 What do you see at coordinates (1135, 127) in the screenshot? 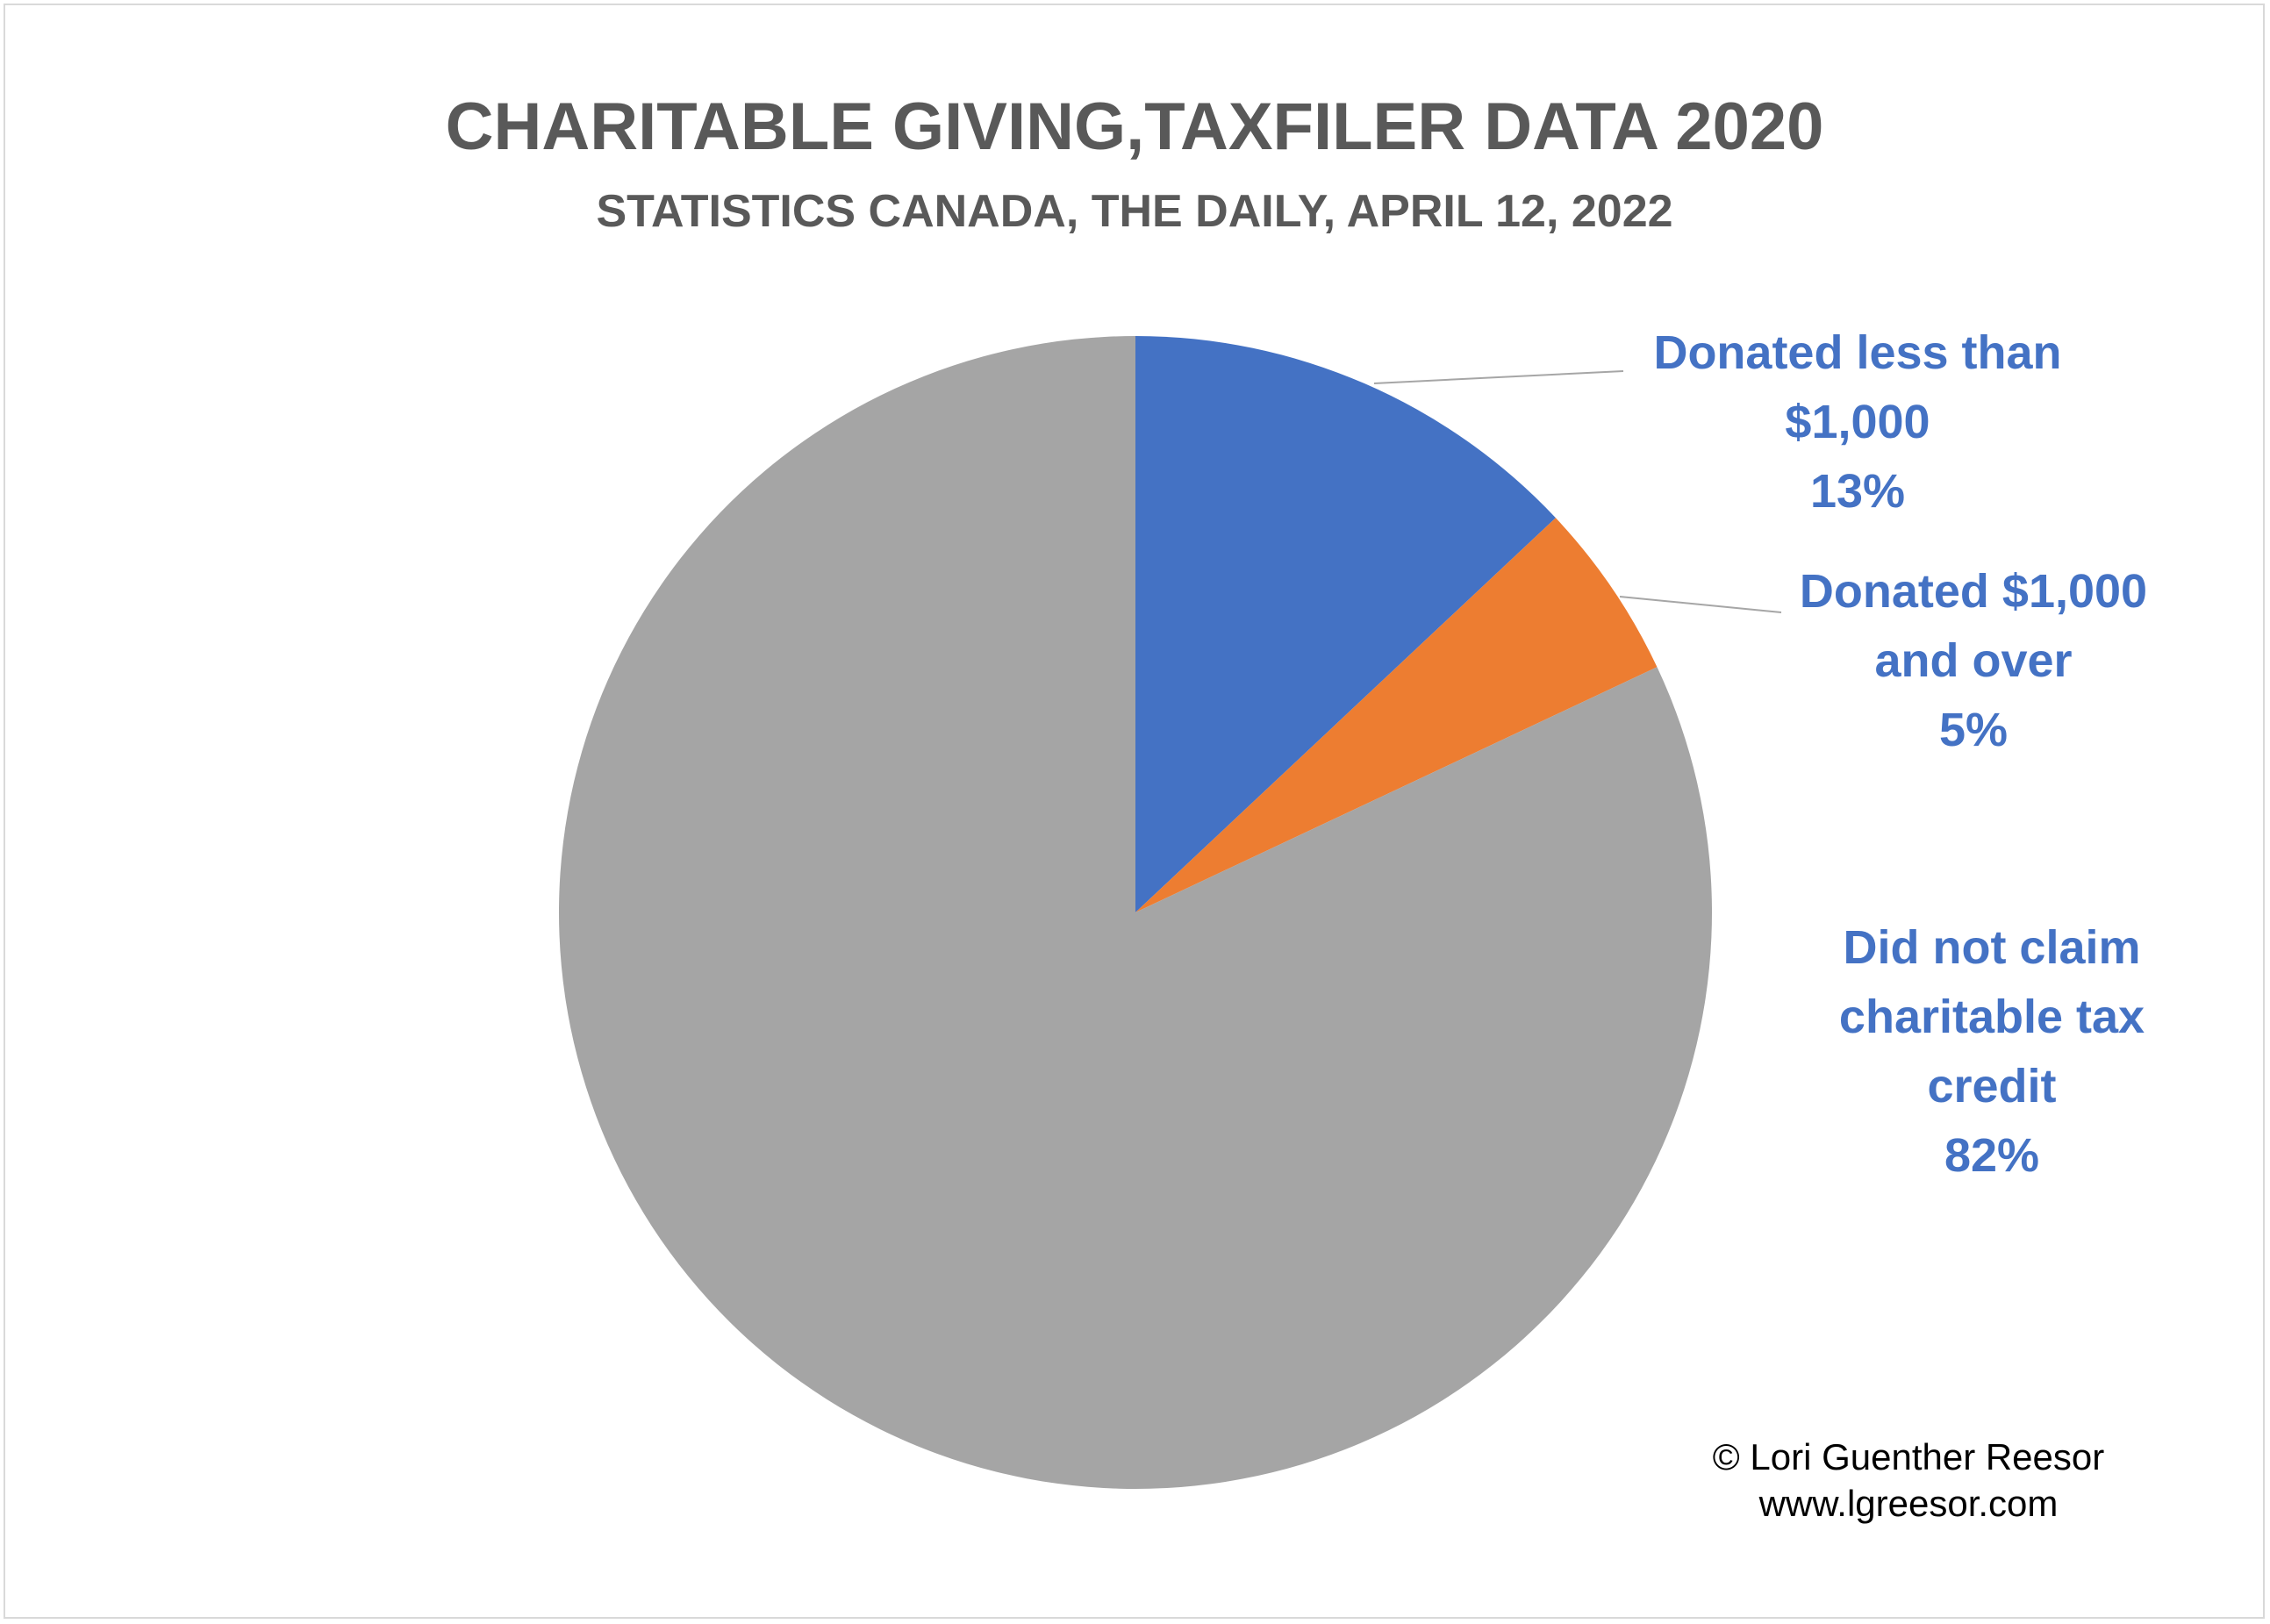
I see `chart-title: CHARITABLE GIVING,TAXFILER DATA 2020` at bounding box center [1135, 127].